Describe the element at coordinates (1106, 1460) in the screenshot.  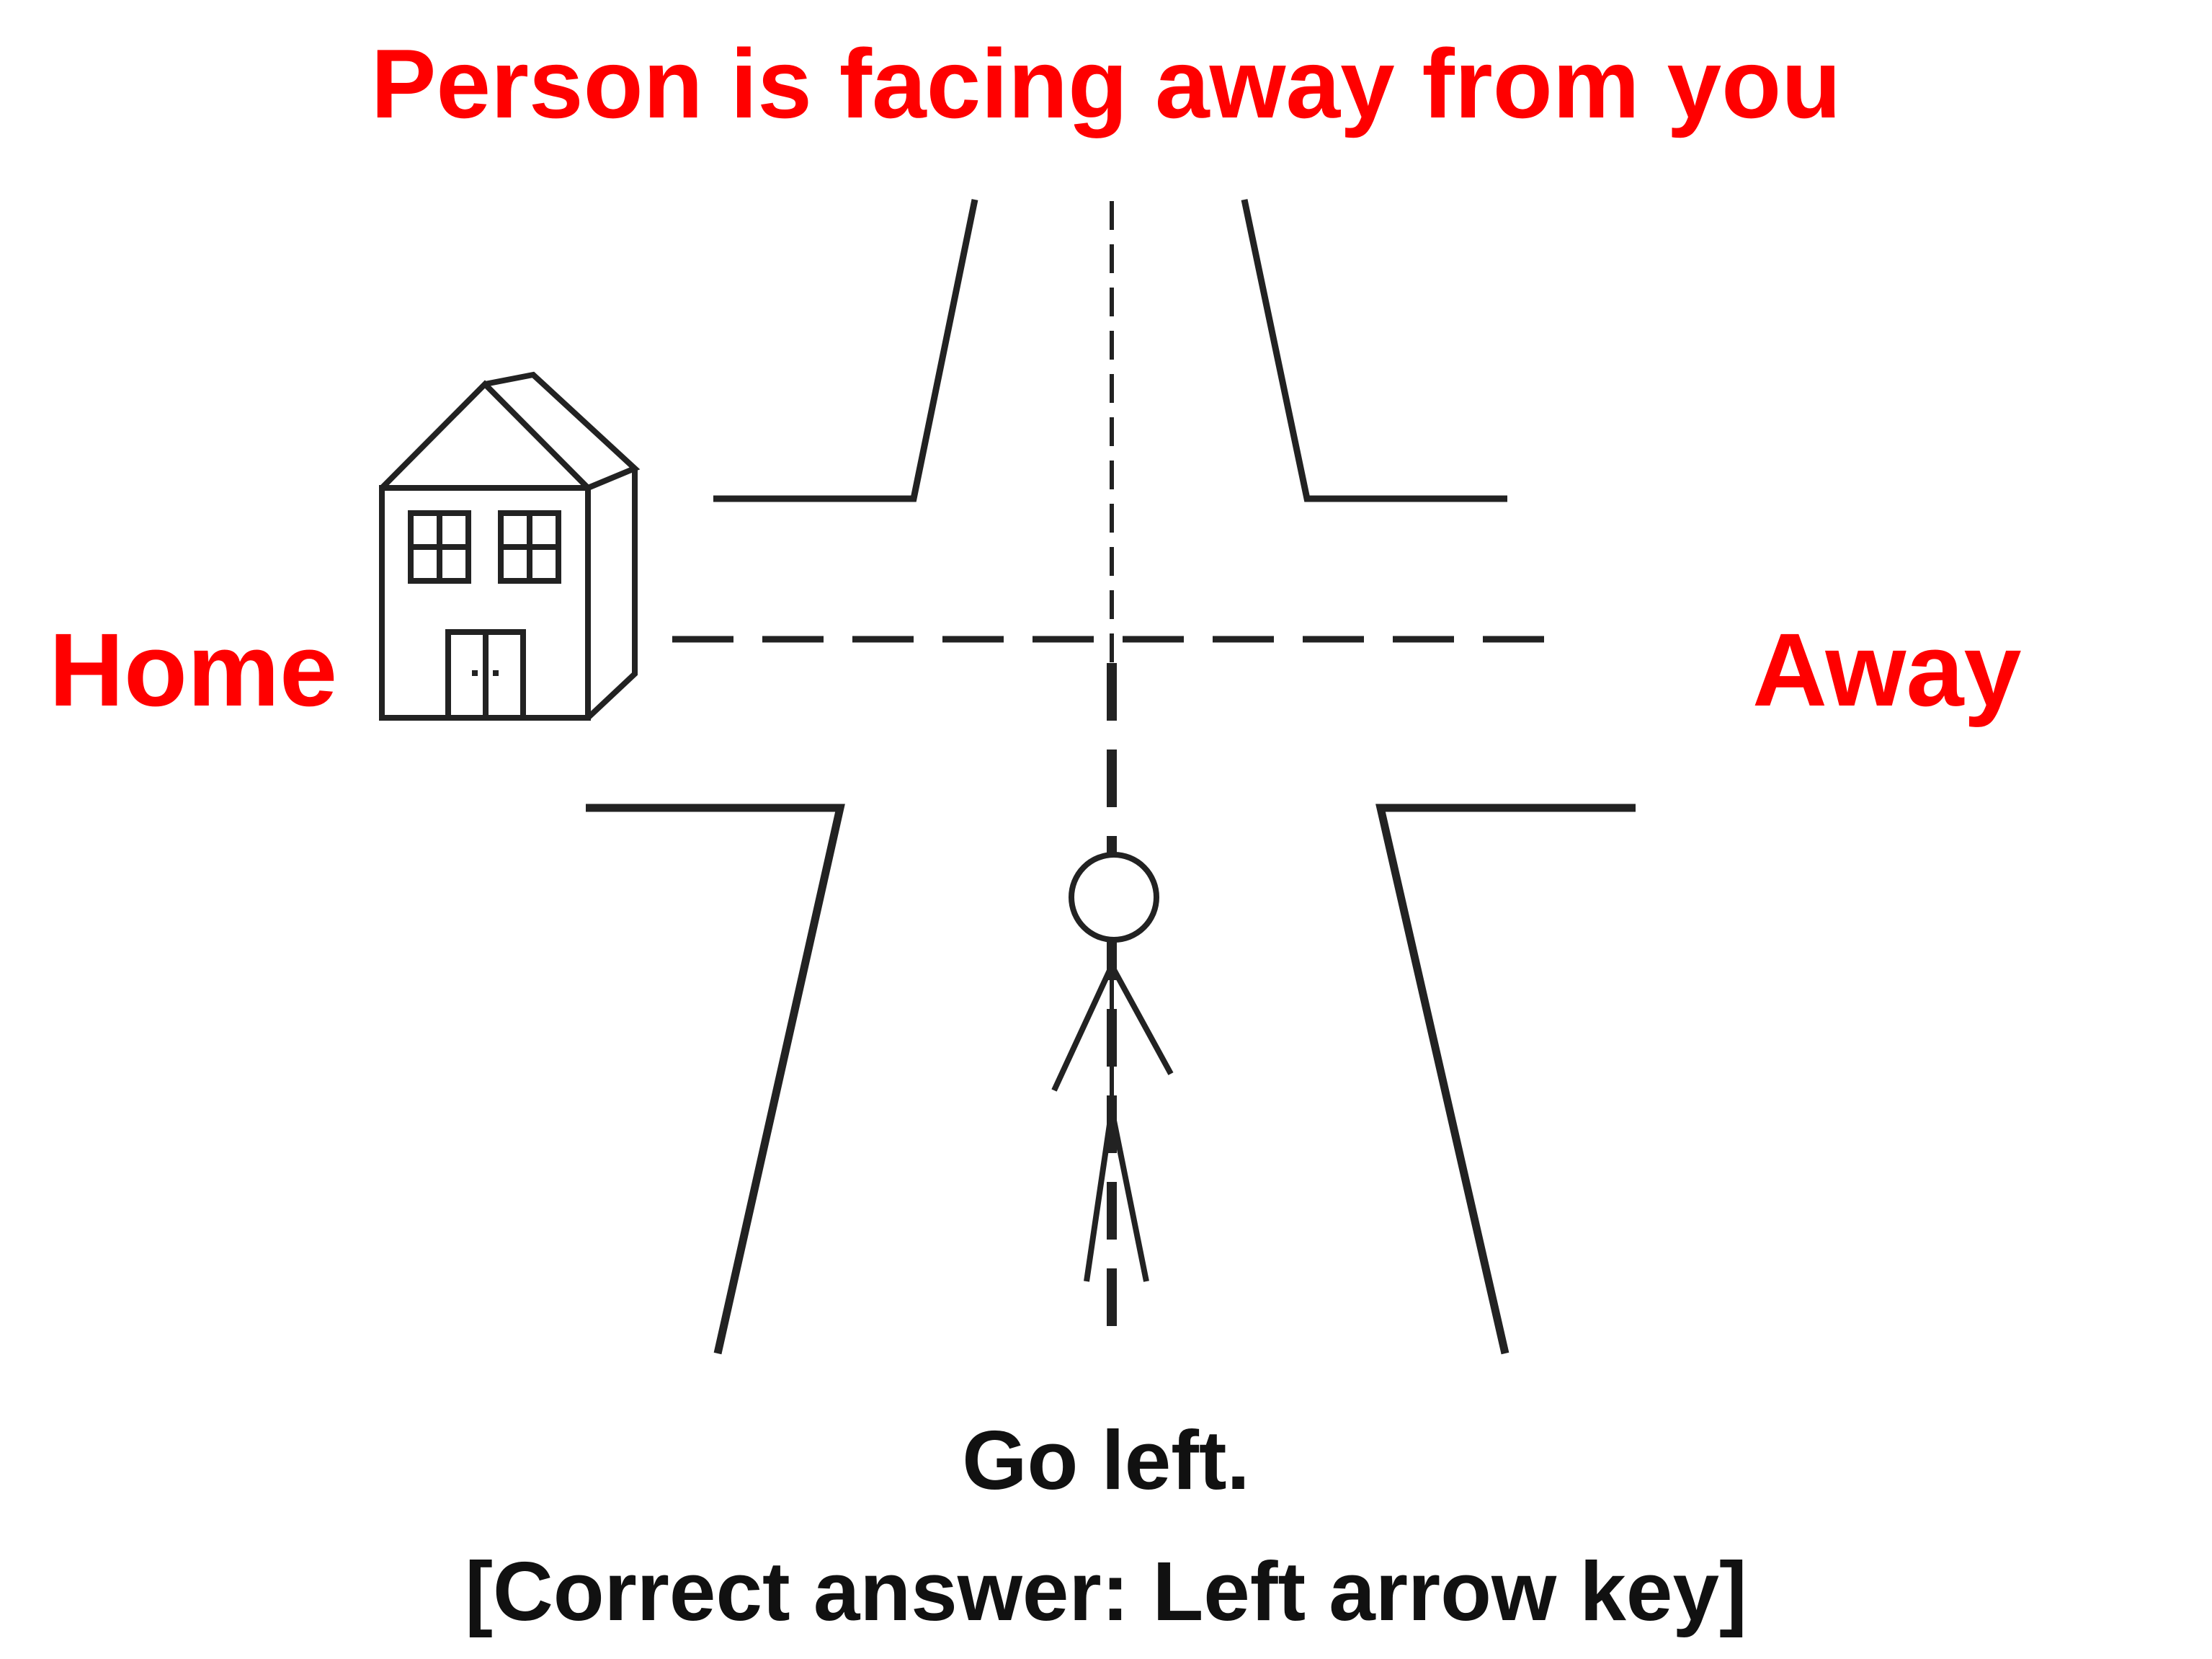
I see `instruction-text: Go left.` at that location.